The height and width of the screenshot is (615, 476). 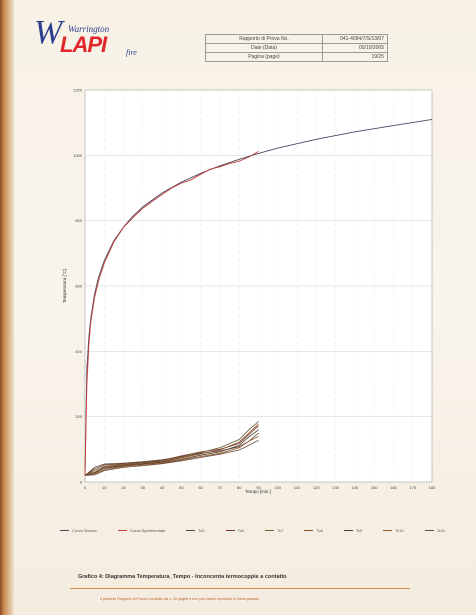 I want to click on legend-item: Tc8, so click(x=313, y=530).